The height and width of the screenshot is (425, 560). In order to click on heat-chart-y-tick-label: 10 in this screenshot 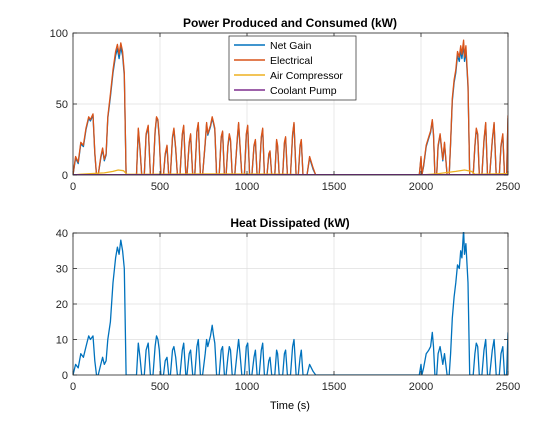, I will do `click(62, 341)`.